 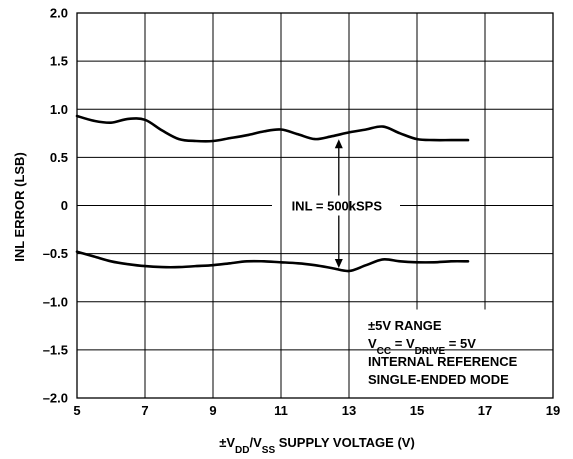 What do you see at coordinates (212, 410) in the screenshot?
I see `x-tick-label: 9` at bounding box center [212, 410].